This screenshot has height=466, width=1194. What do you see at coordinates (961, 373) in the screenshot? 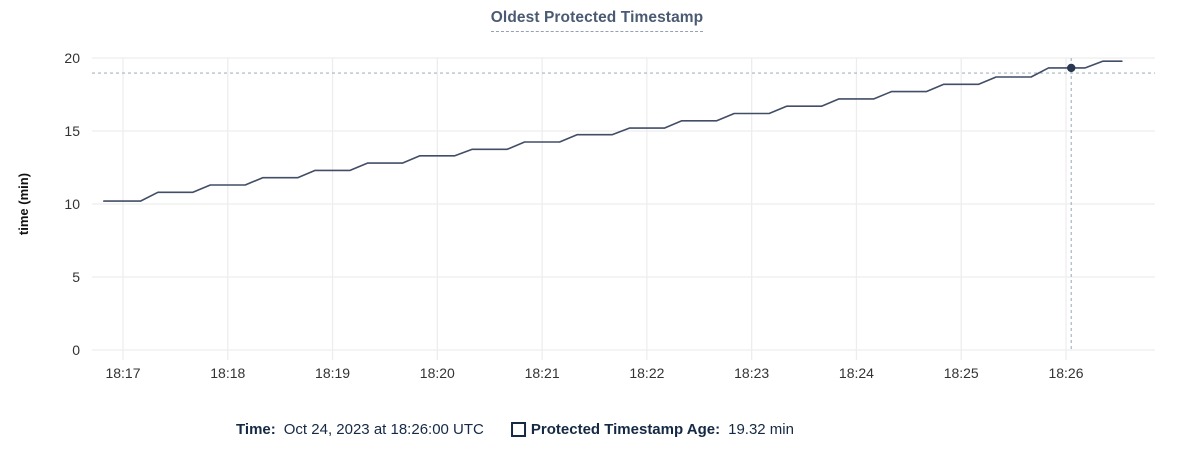
I see `x-tick-label: 18:25` at bounding box center [961, 373].